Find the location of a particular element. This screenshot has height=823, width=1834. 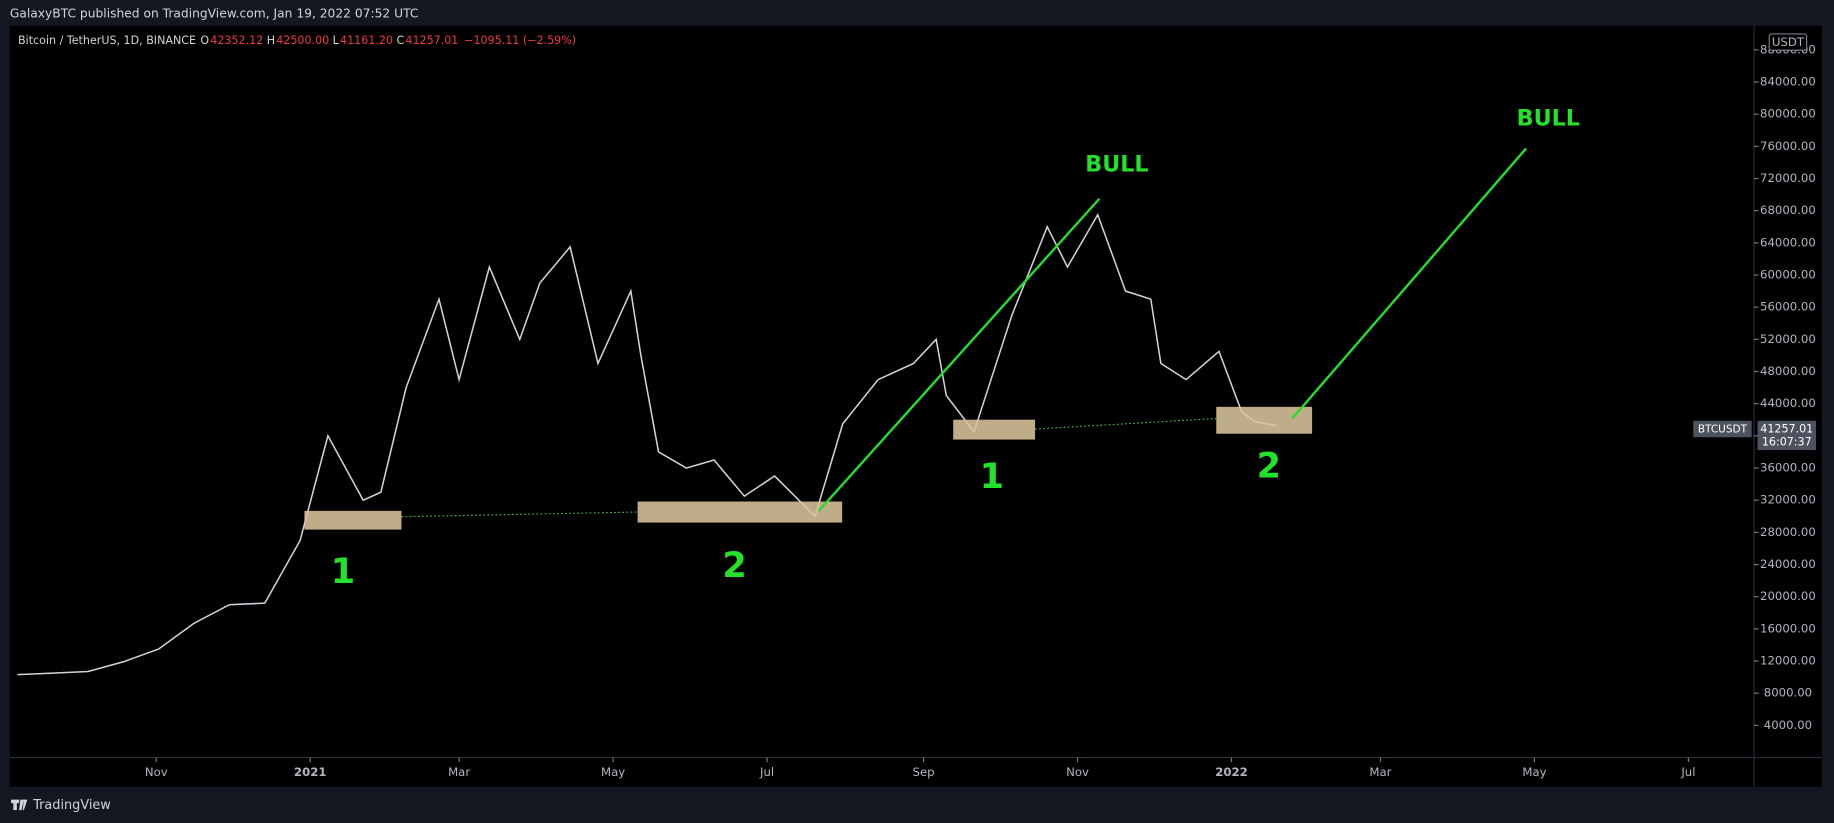

x-tick-label: 2022 is located at coordinates (1231, 772).